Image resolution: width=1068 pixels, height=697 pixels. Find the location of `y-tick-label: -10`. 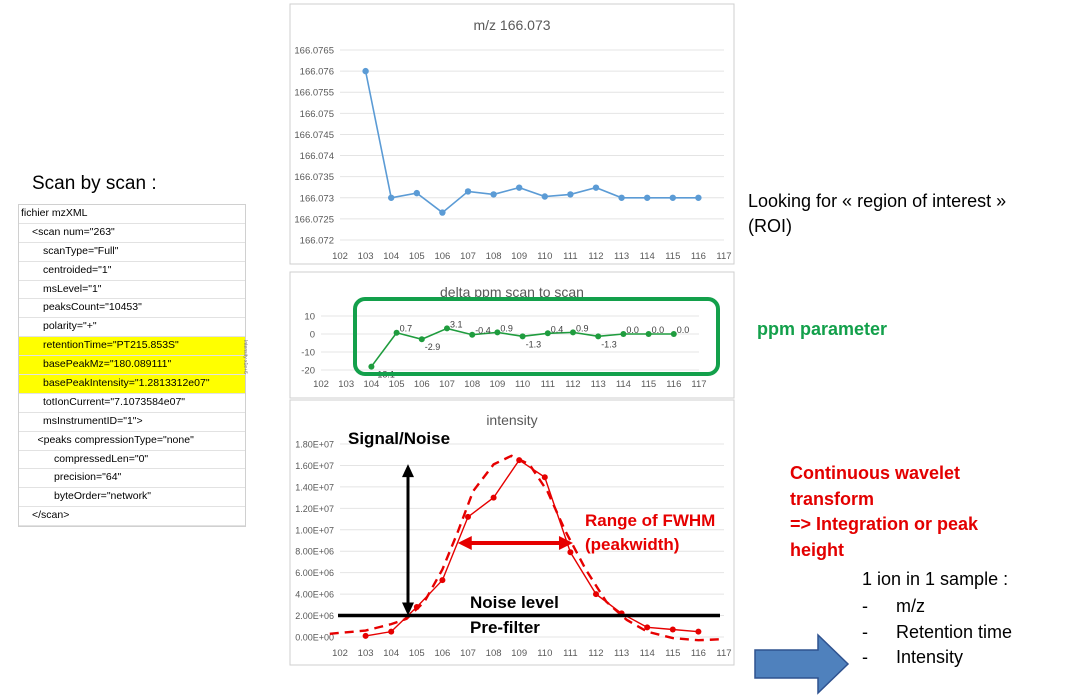

y-tick-label: -10 is located at coordinates (308, 353).